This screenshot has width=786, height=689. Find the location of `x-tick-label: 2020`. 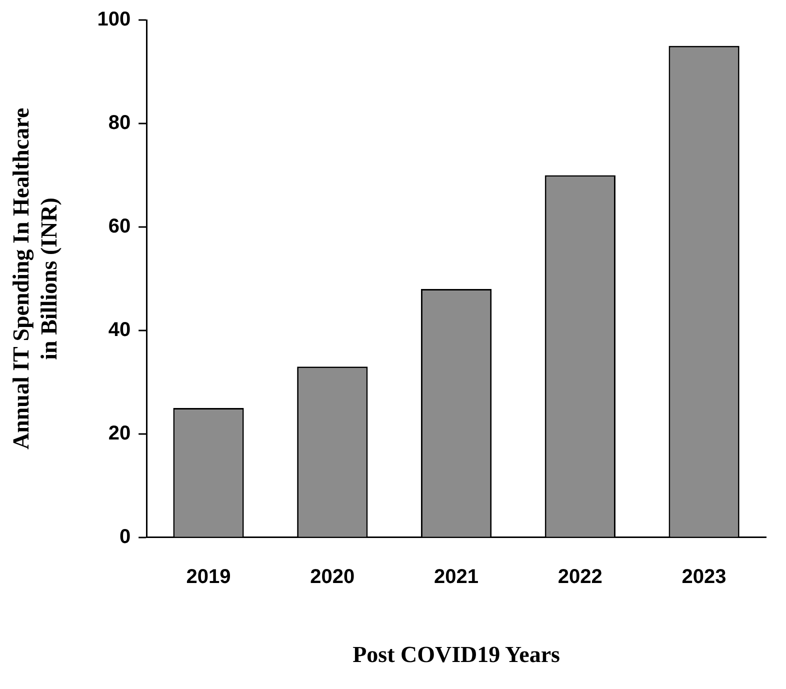

x-tick-label: 2020 is located at coordinates (332, 577).